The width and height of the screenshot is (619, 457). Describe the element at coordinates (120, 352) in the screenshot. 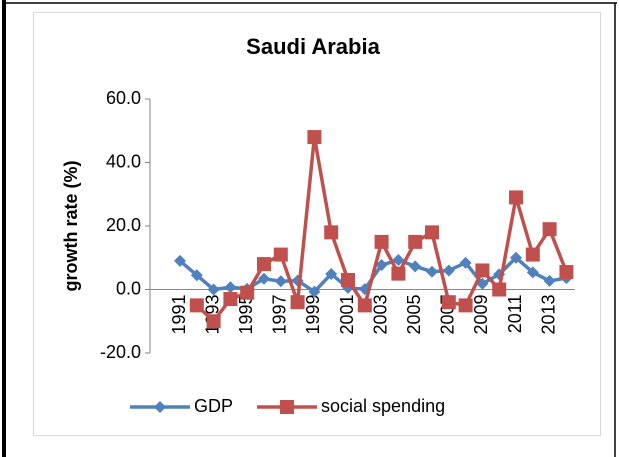

I see `y-tick-label: -20.0` at that location.